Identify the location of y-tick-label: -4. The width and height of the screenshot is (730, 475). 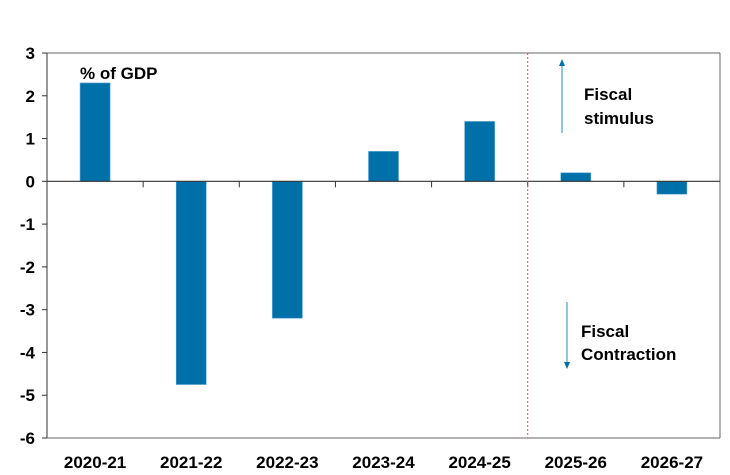
(28, 352).